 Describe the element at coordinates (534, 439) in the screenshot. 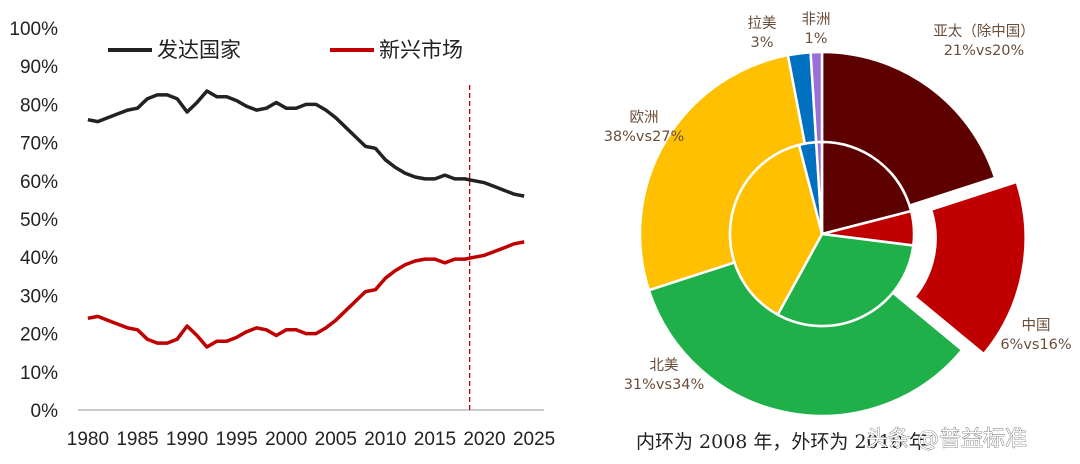

I see `x-tick-label: 2025` at that location.